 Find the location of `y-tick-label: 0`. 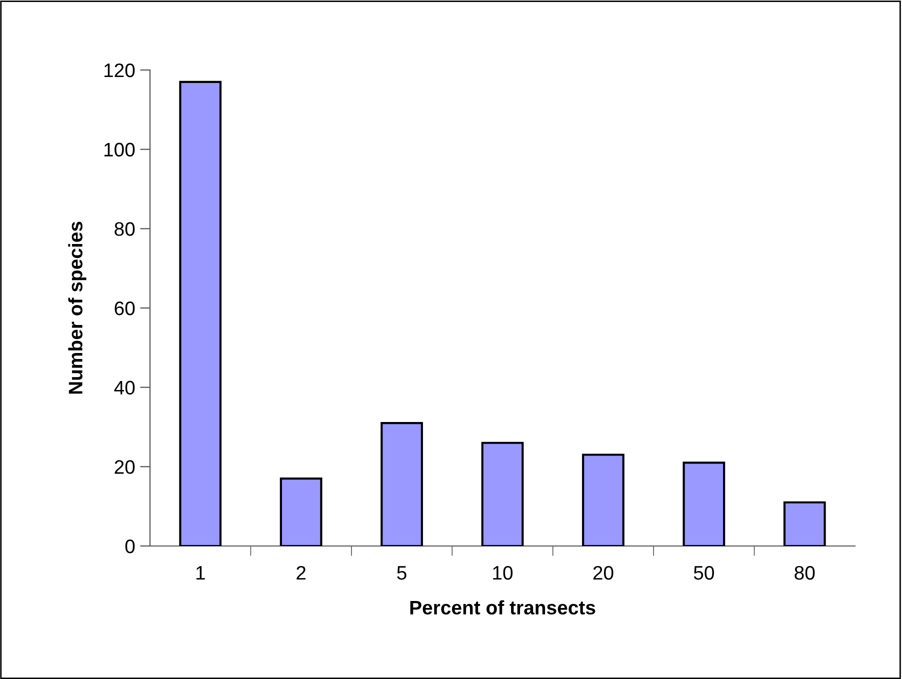

y-tick-label: 0 is located at coordinates (130, 546).